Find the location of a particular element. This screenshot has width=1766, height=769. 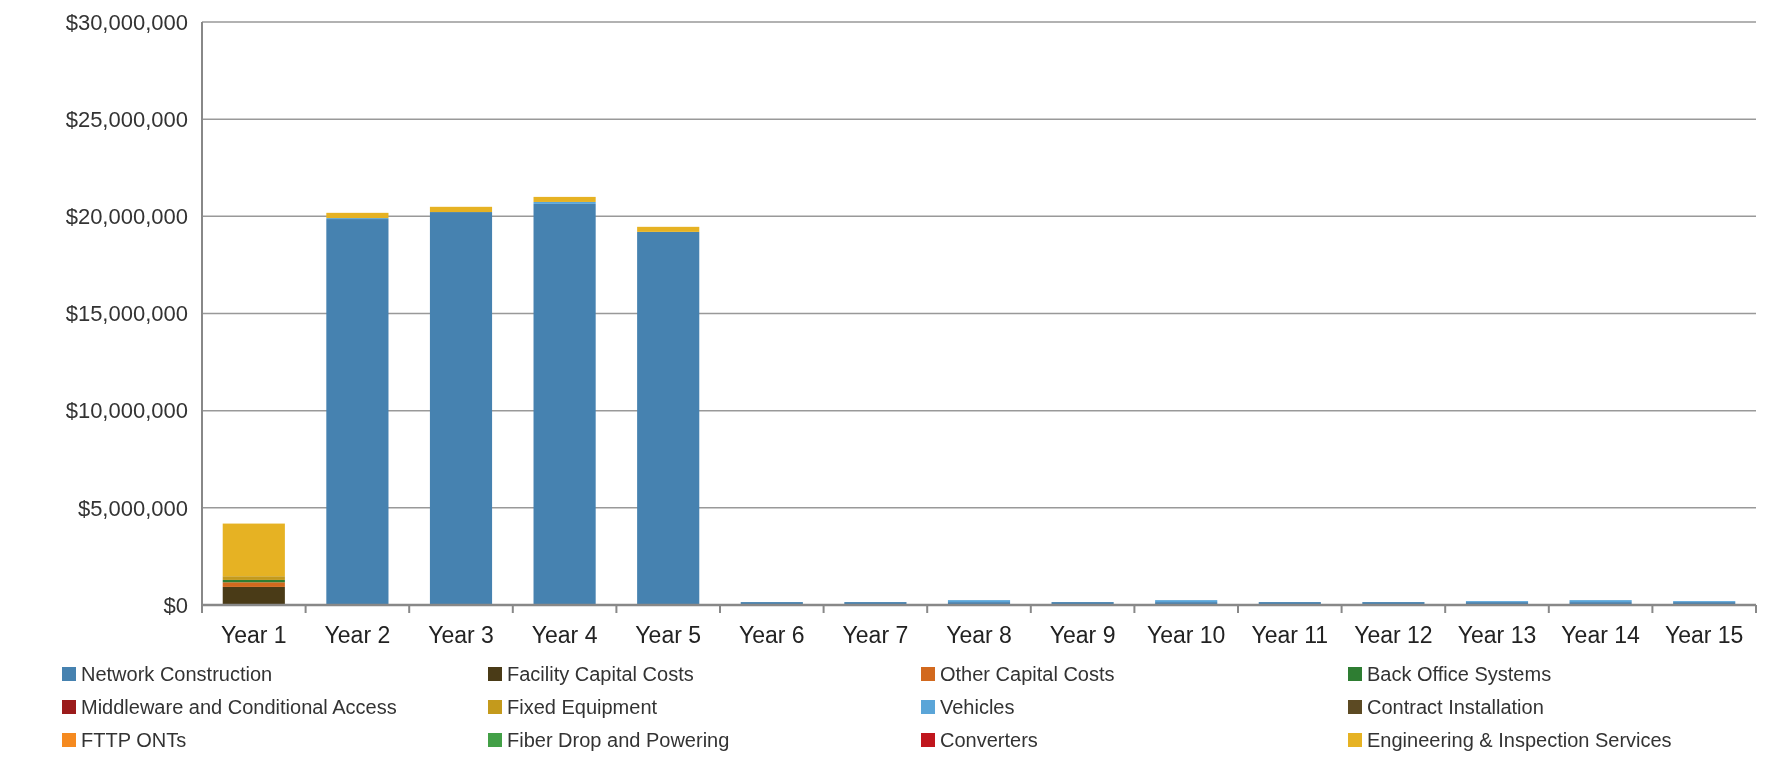

x-tick-label: Year 10 is located at coordinates (1186, 635).